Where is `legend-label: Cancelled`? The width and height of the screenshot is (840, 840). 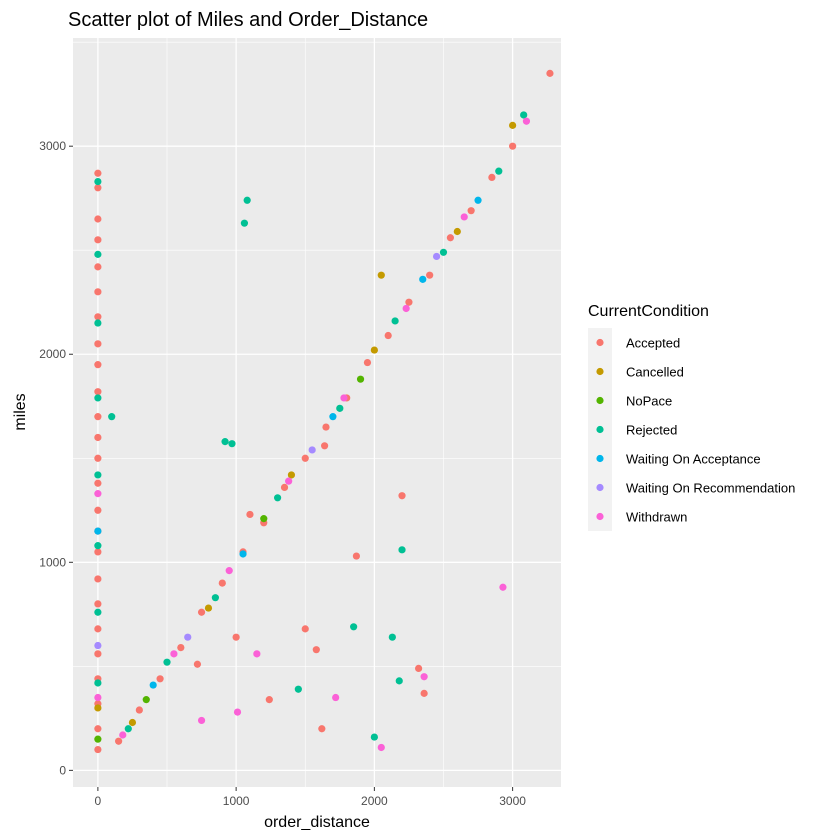 legend-label: Cancelled is located at coordinates (655, 372).